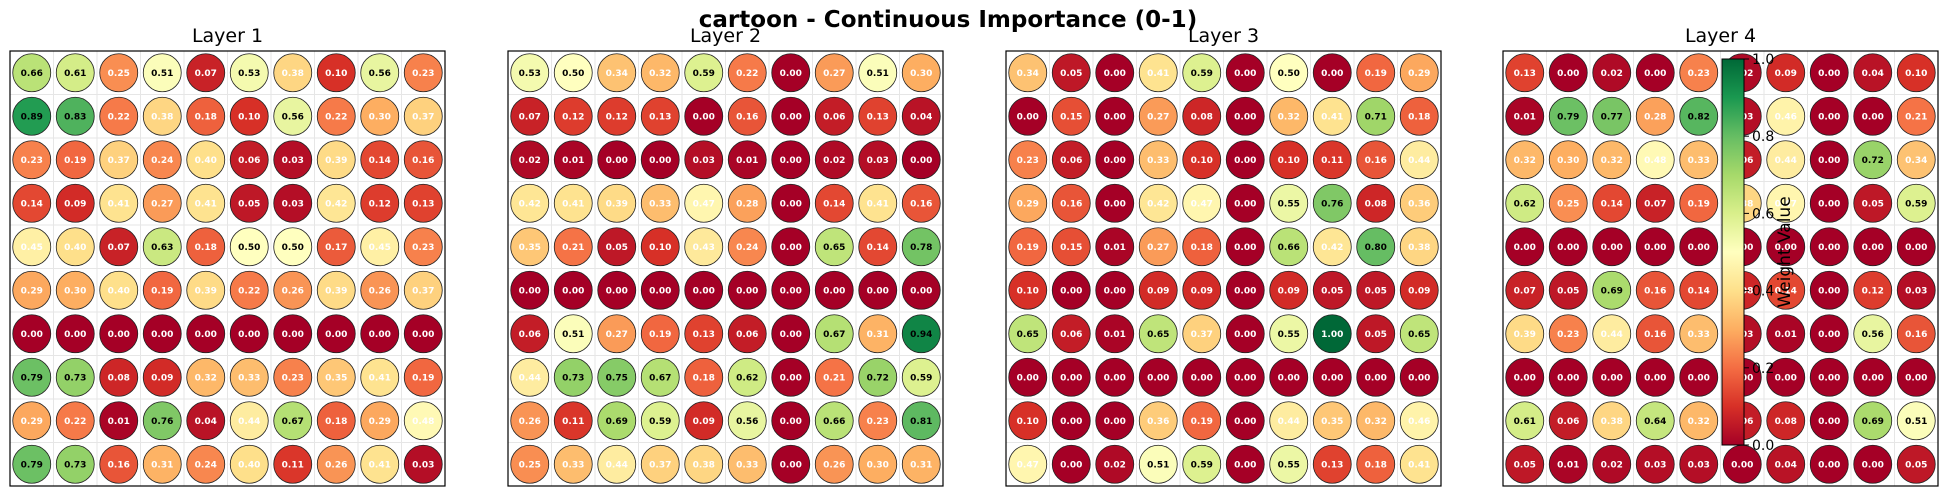 The height and width of the screenshot is (495, 1946). Describe the element at coordinates (1028, 161) in the screenshot. I see `weight-label: 0.23` at that location.